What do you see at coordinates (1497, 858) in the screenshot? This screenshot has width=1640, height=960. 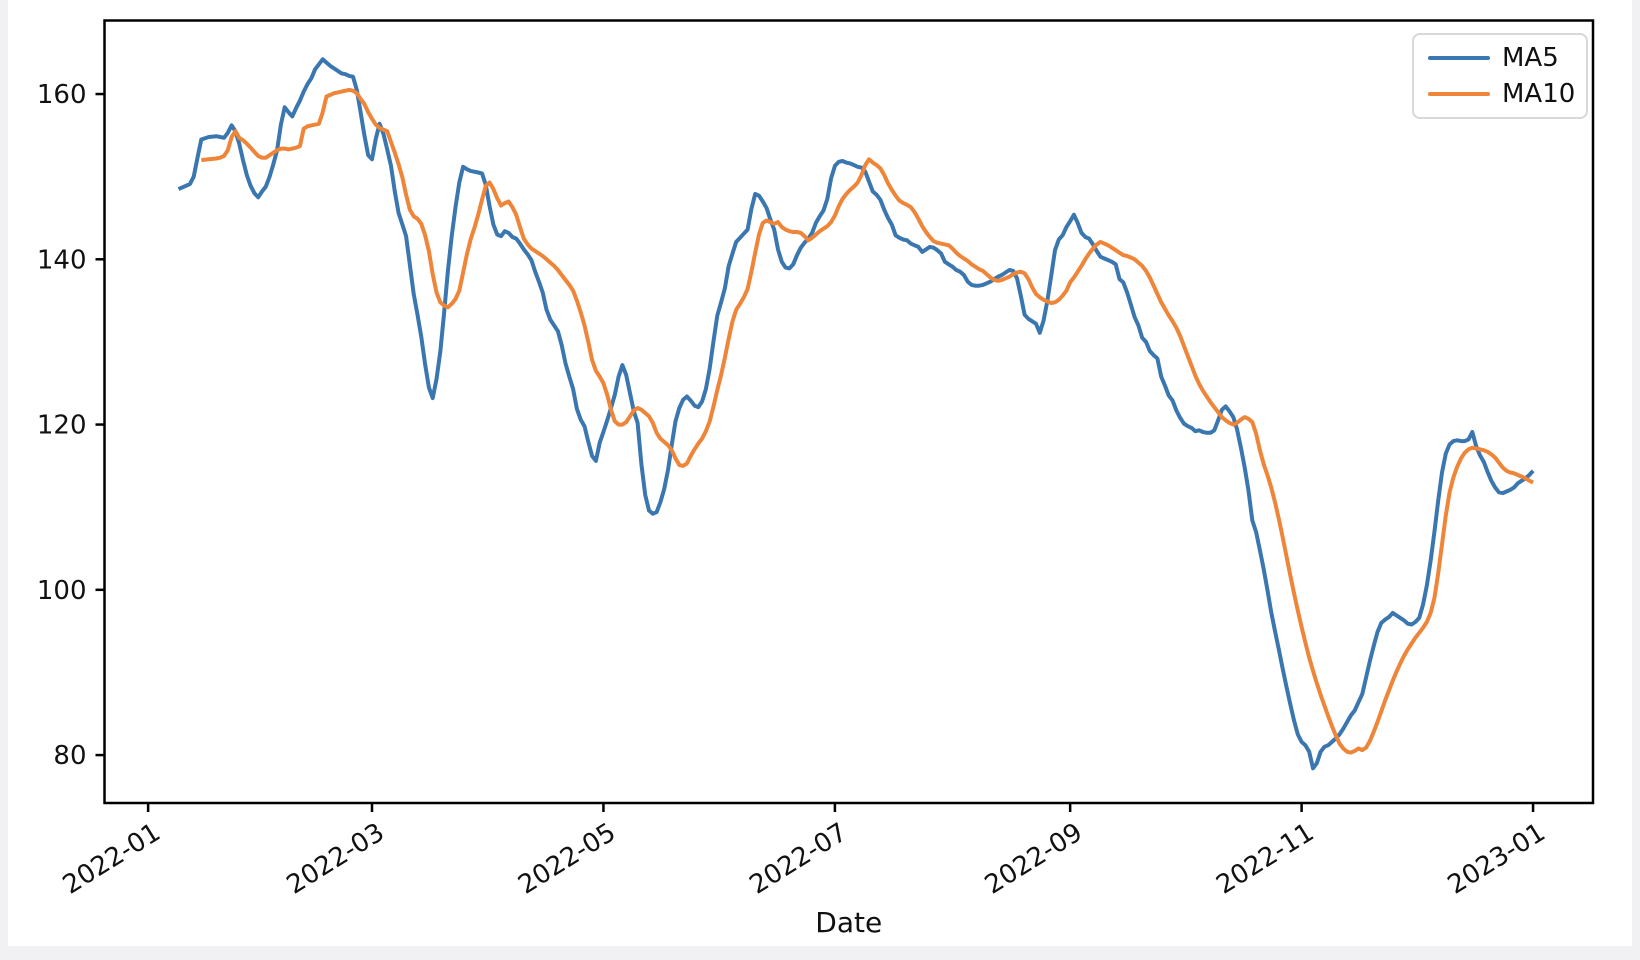 I see `x-tick-label: 2023-01` at bounding box center [1497, 858].